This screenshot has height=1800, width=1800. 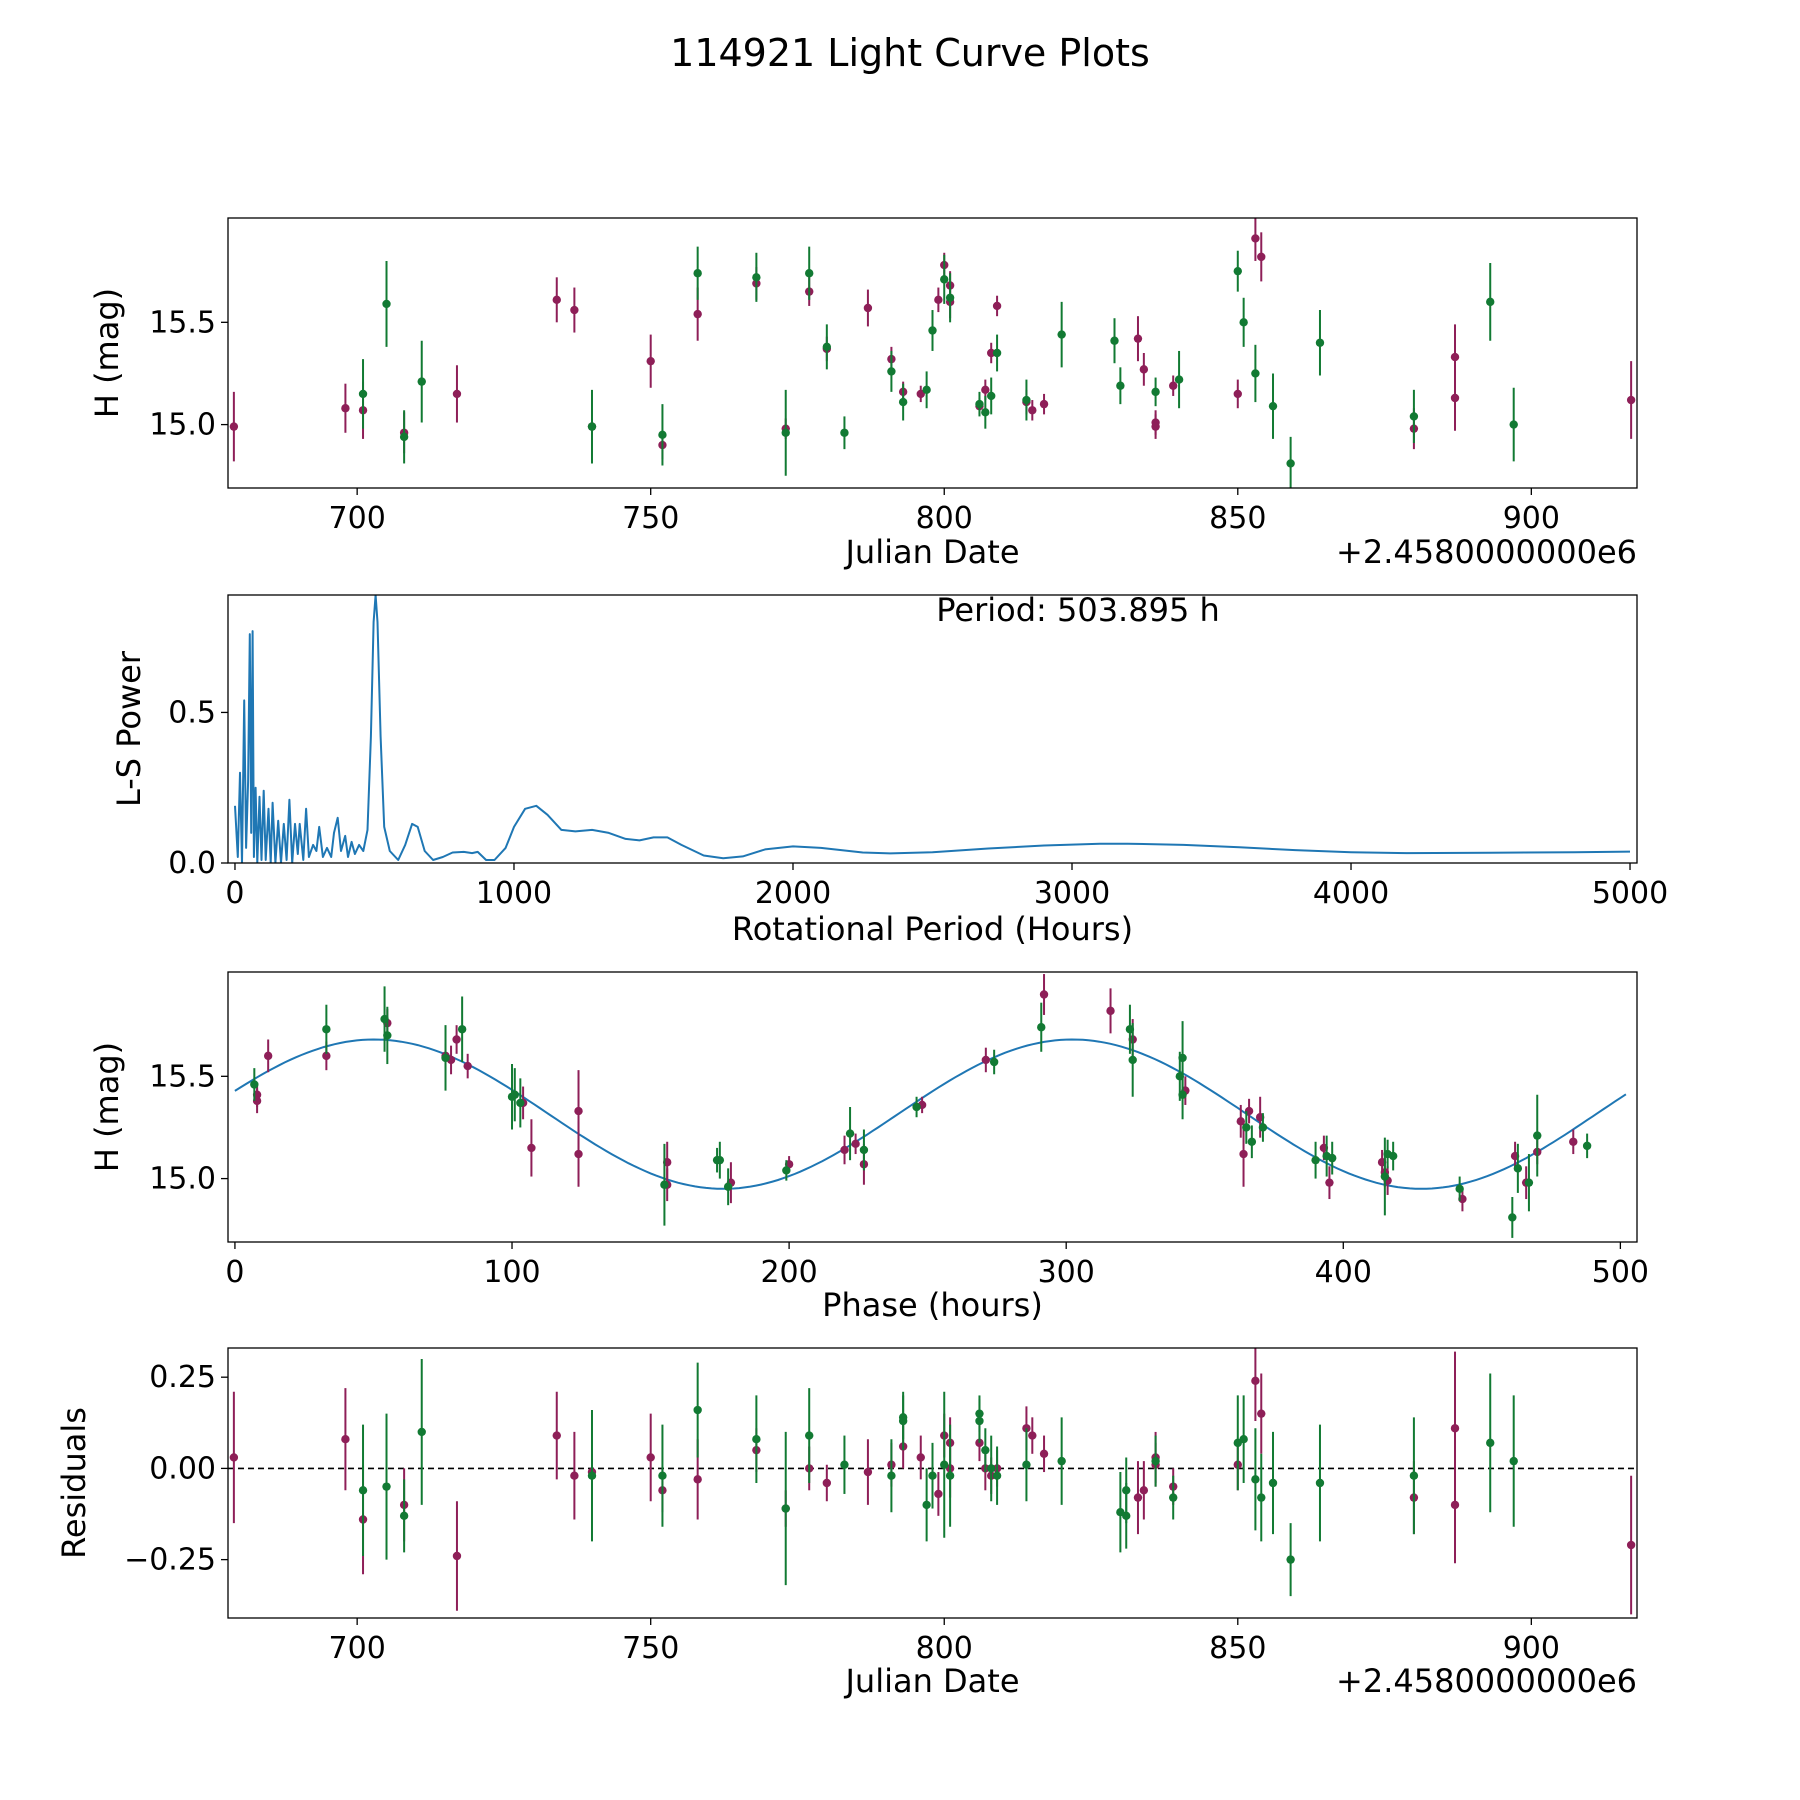 I want to click on residuals-xtick-label: 800, so click(x=944, y=1648).